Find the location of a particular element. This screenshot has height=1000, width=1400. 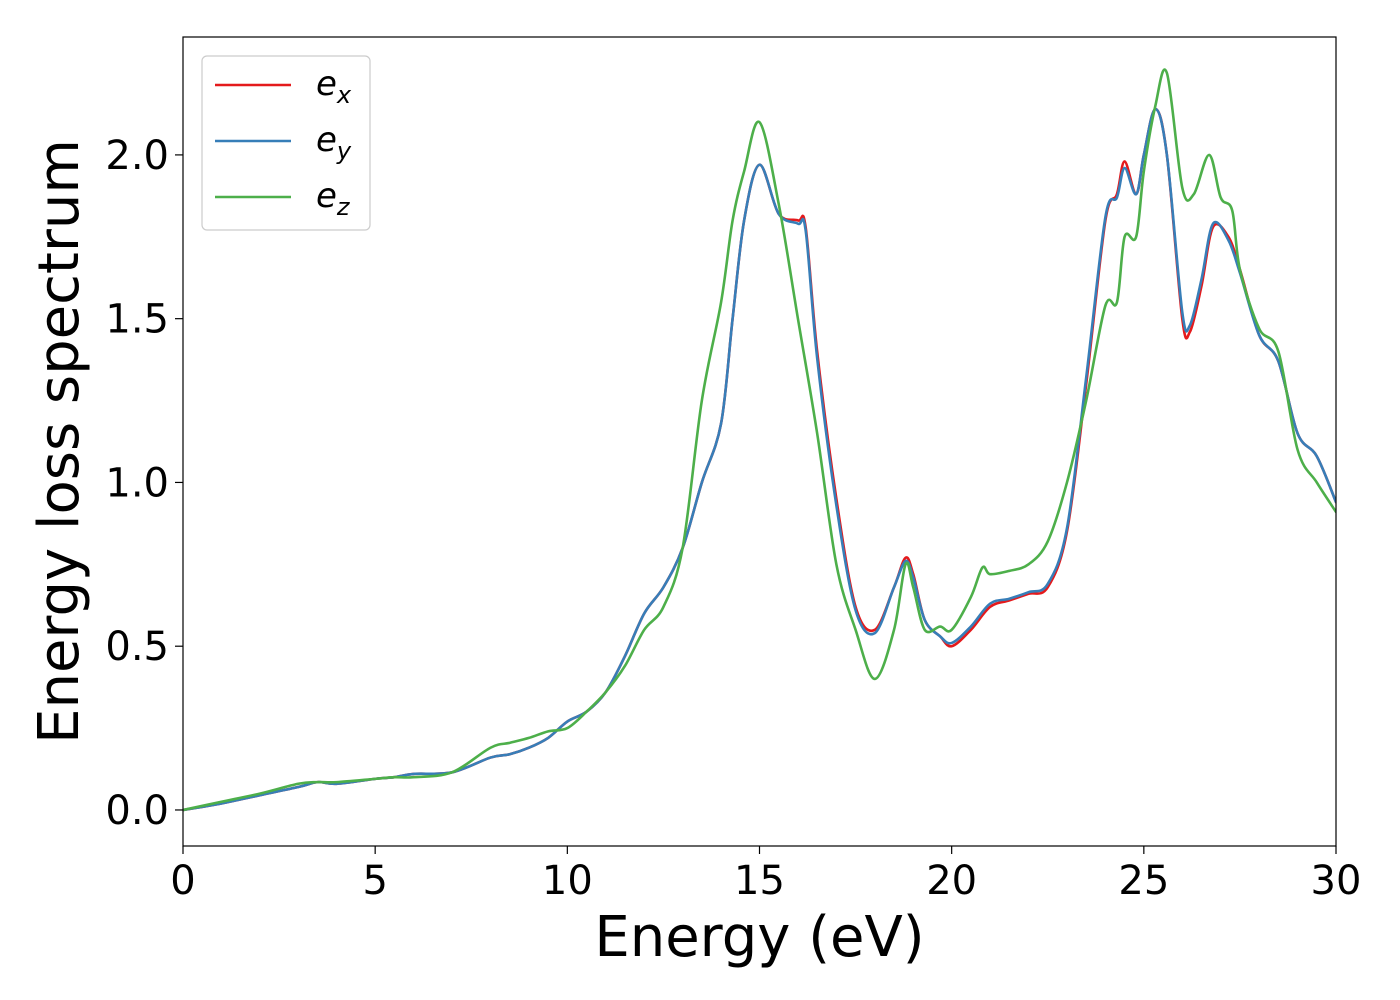

legend-label-subscript: y is located at coordinates (344, 151).